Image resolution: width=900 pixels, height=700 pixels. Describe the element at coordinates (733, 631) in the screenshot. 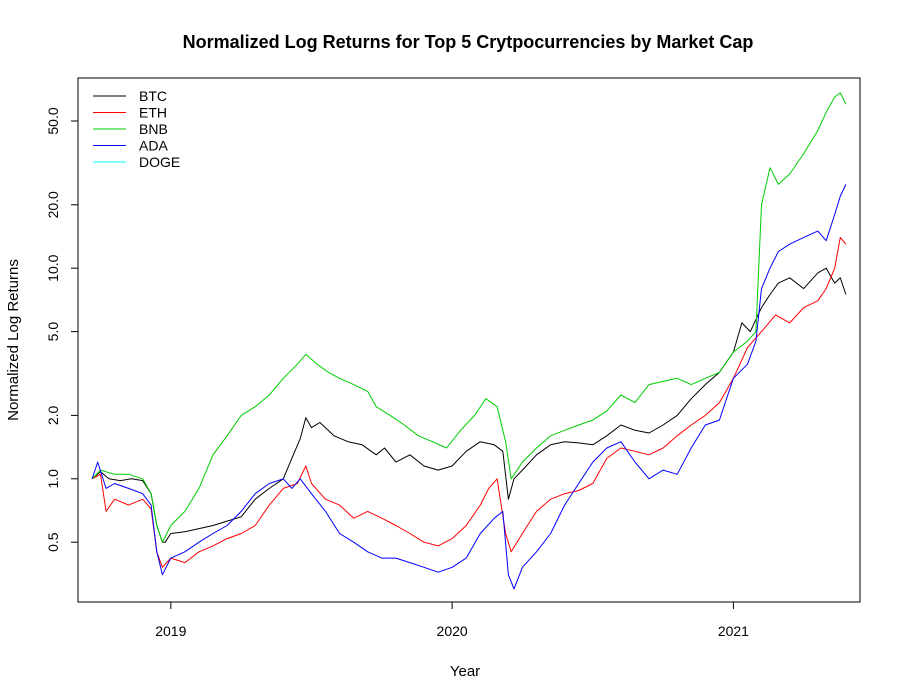

I see `x-tick-label: 2021` at that location.